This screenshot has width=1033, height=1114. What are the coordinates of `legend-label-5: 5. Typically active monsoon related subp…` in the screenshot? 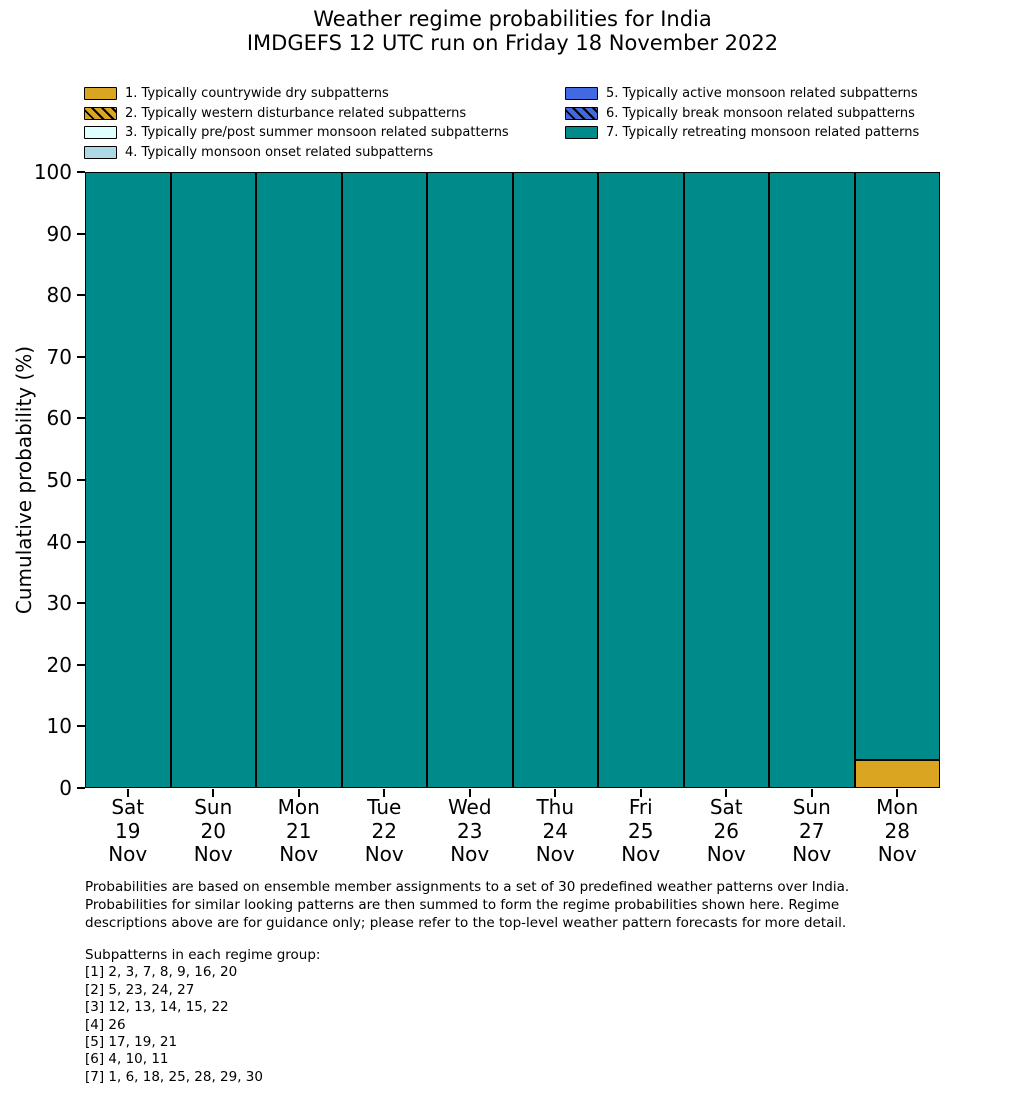 It's located at (762, 94).